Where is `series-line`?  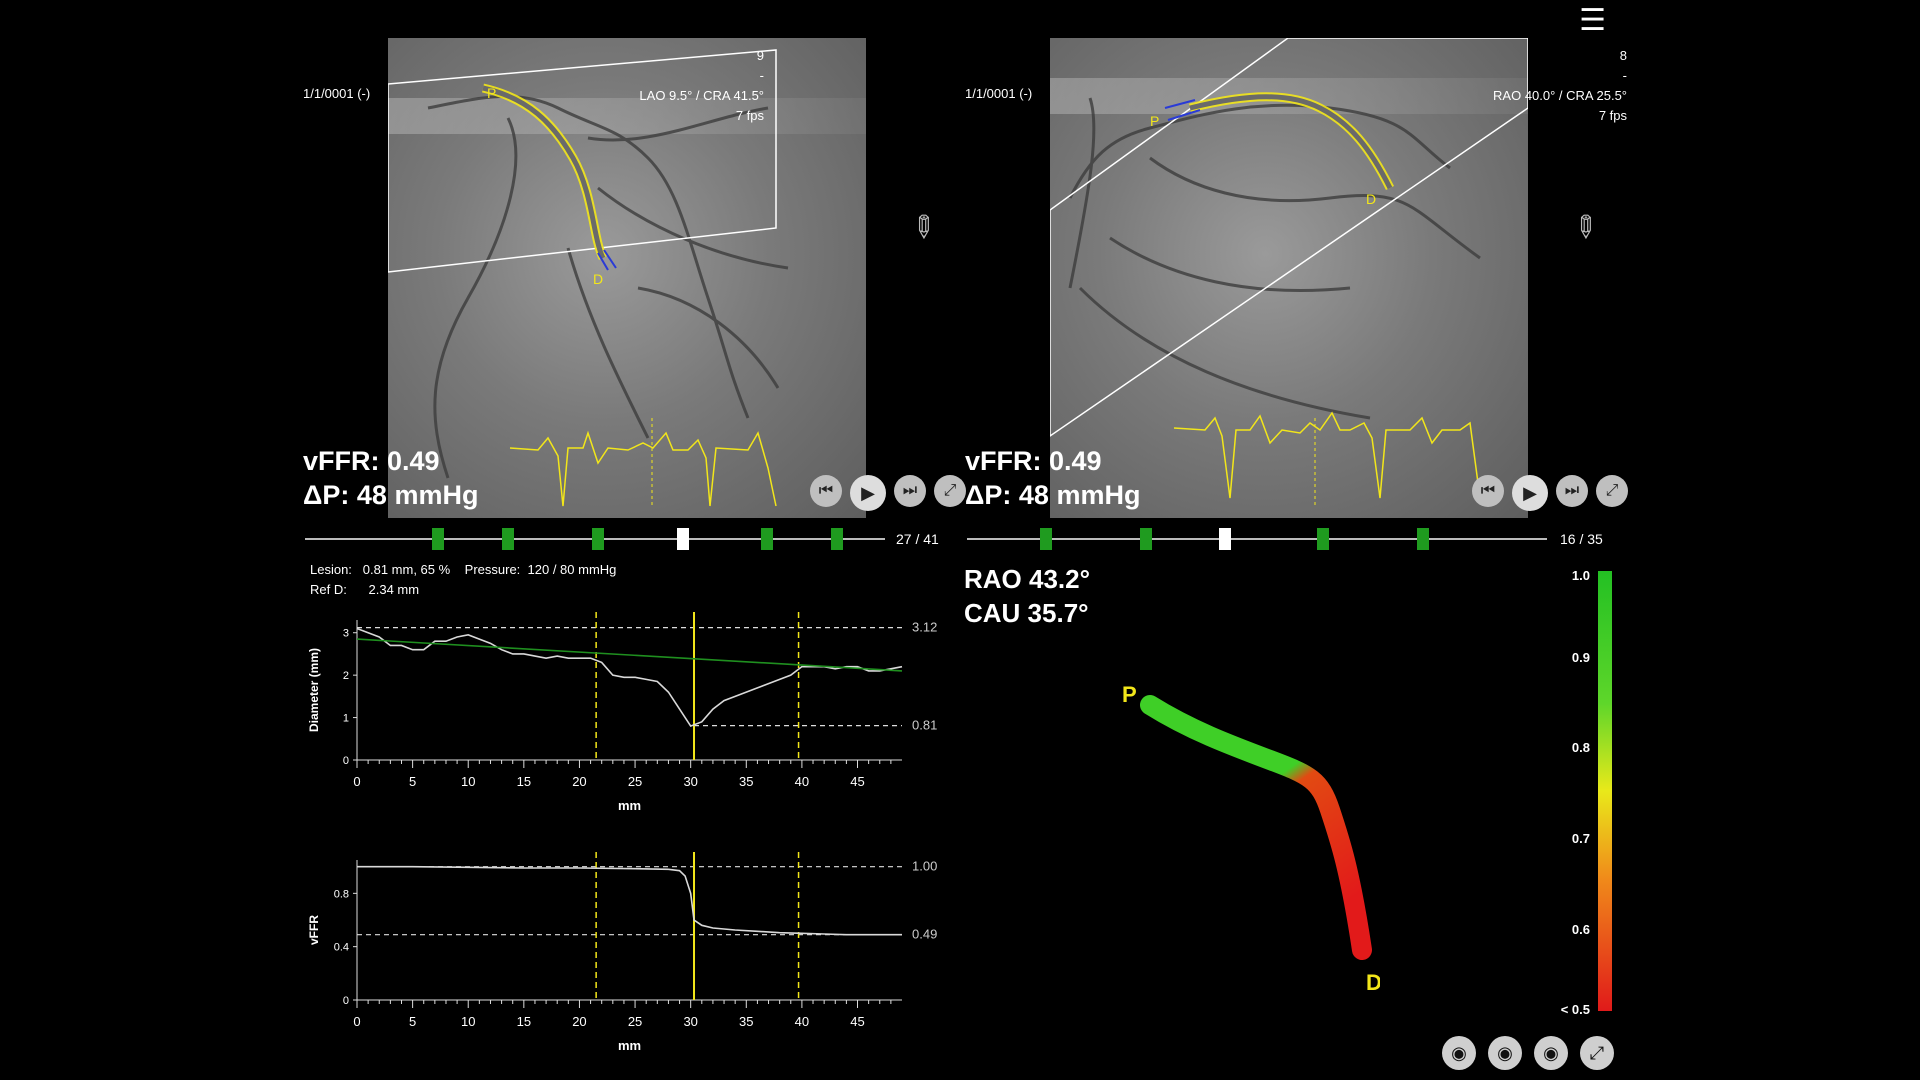
series-line is located at coordinates (629, 900).